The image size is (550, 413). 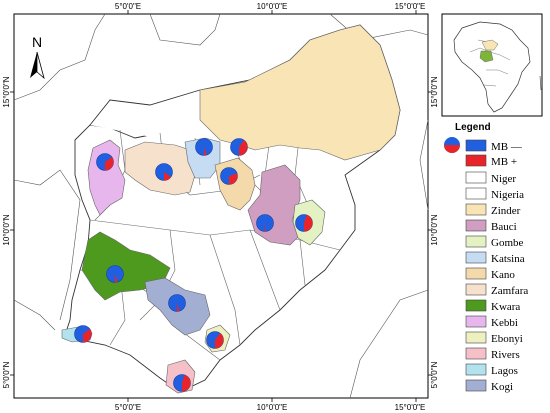 What do you see at coordinates (452, 145) in the screenshot?
I see `legend-pie-symbol` at bounding box center [452, 145].